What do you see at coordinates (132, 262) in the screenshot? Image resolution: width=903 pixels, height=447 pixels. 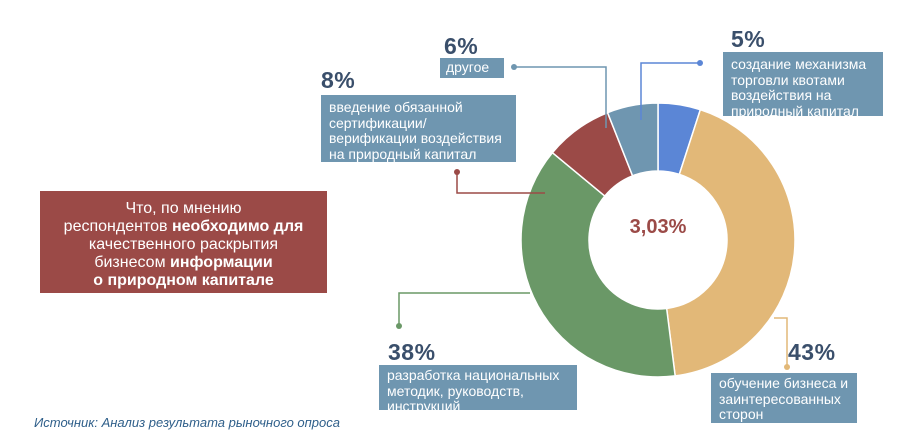 I see `question-text: бизнесом` at bounding box center [132, 262].